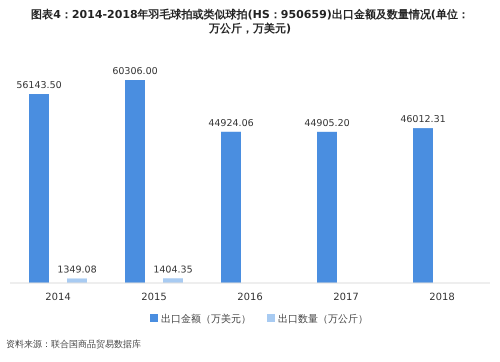 The image size is (500, 362). I want to click on x-tick-label: 2015, so click(154, 297).